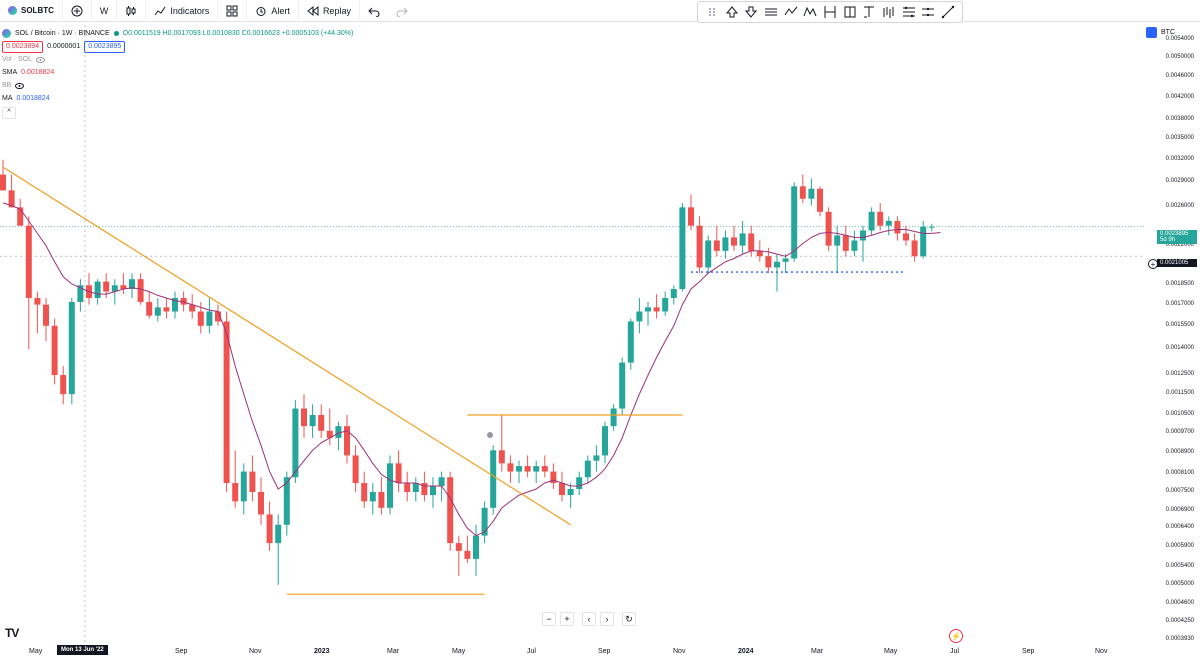 This screenshot has width=1200, height=665. Describe the element at coordinates (280, 10) in the screenshot. I see `alert-label: Alert` at that location.